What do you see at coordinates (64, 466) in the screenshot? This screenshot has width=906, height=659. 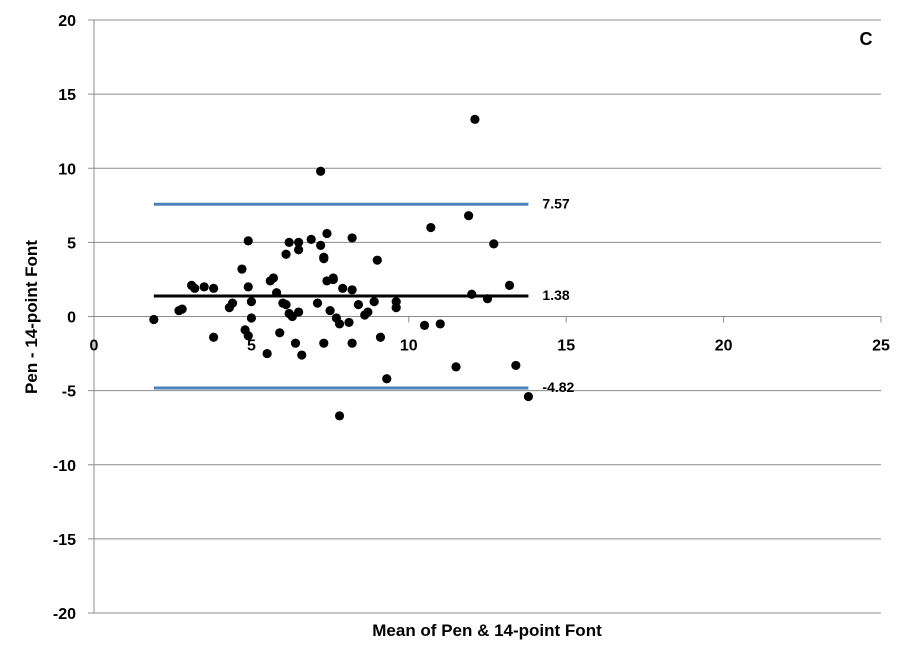 I see `y-tick-label: -10` at bounding box center [64, 466].